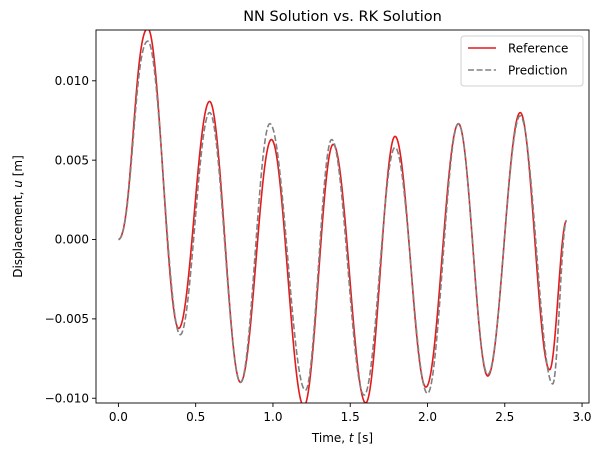 The height and width of the screenshot is (455, 604). I want to click on x-tick-label: 1.0, so click(272, 417).